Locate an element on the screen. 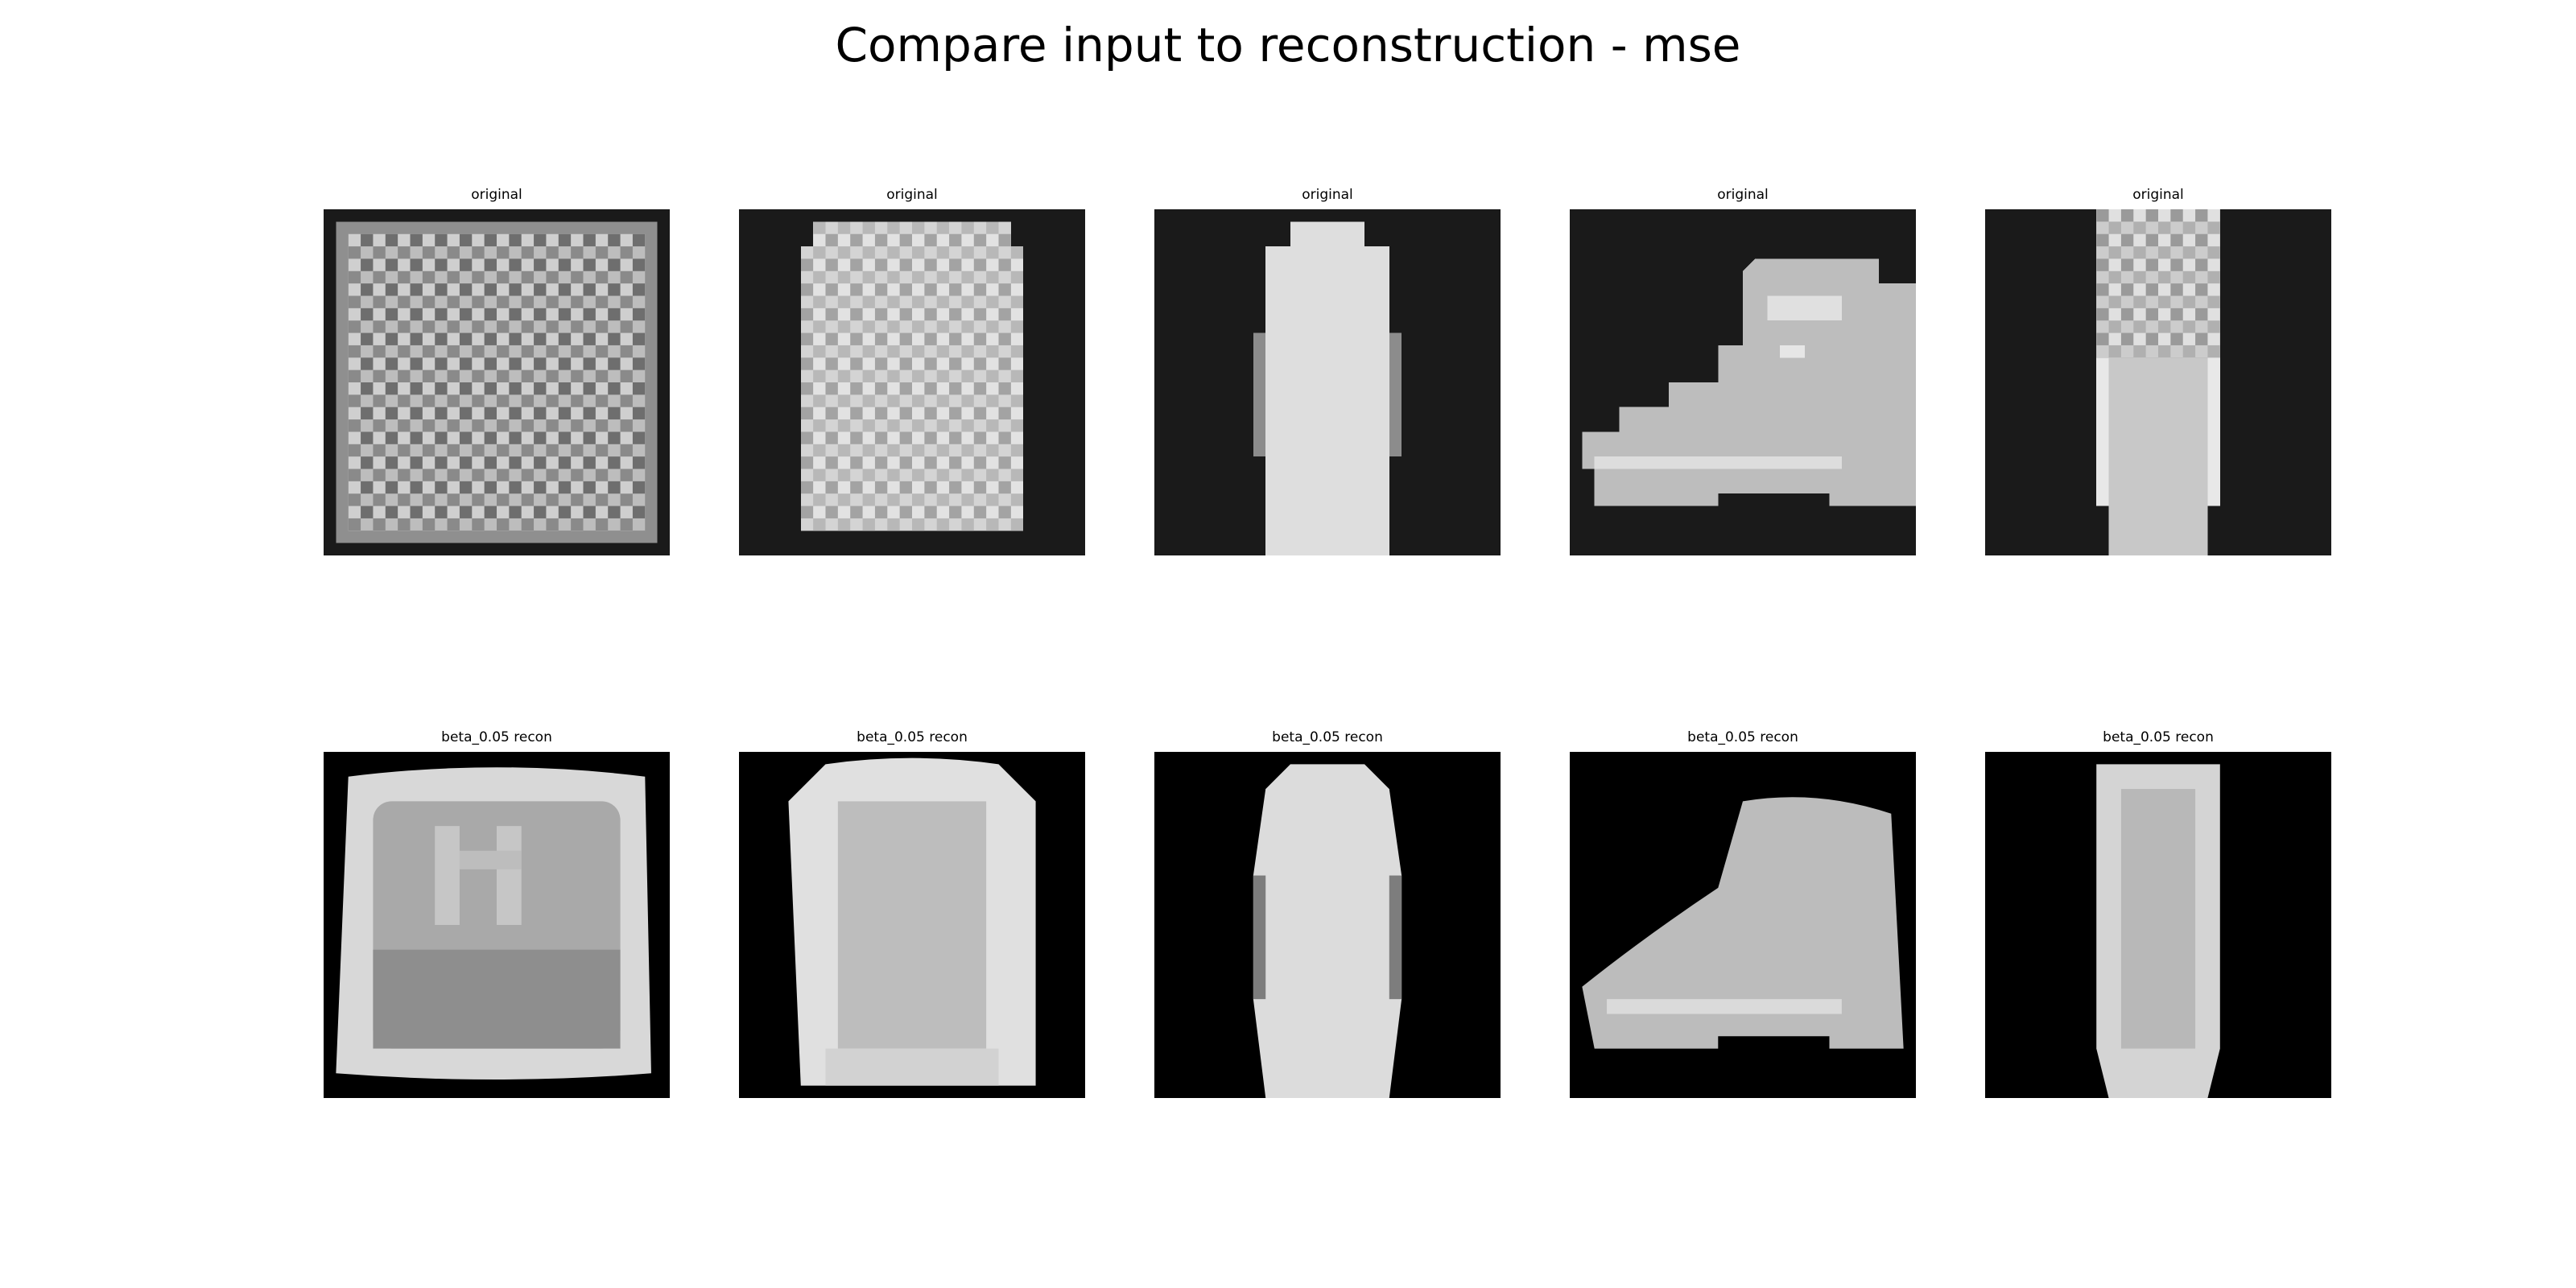 Image resolution: width=2576 pixels, height=1288 pixels. original-shirt-image is located at coordinates (497, 382).